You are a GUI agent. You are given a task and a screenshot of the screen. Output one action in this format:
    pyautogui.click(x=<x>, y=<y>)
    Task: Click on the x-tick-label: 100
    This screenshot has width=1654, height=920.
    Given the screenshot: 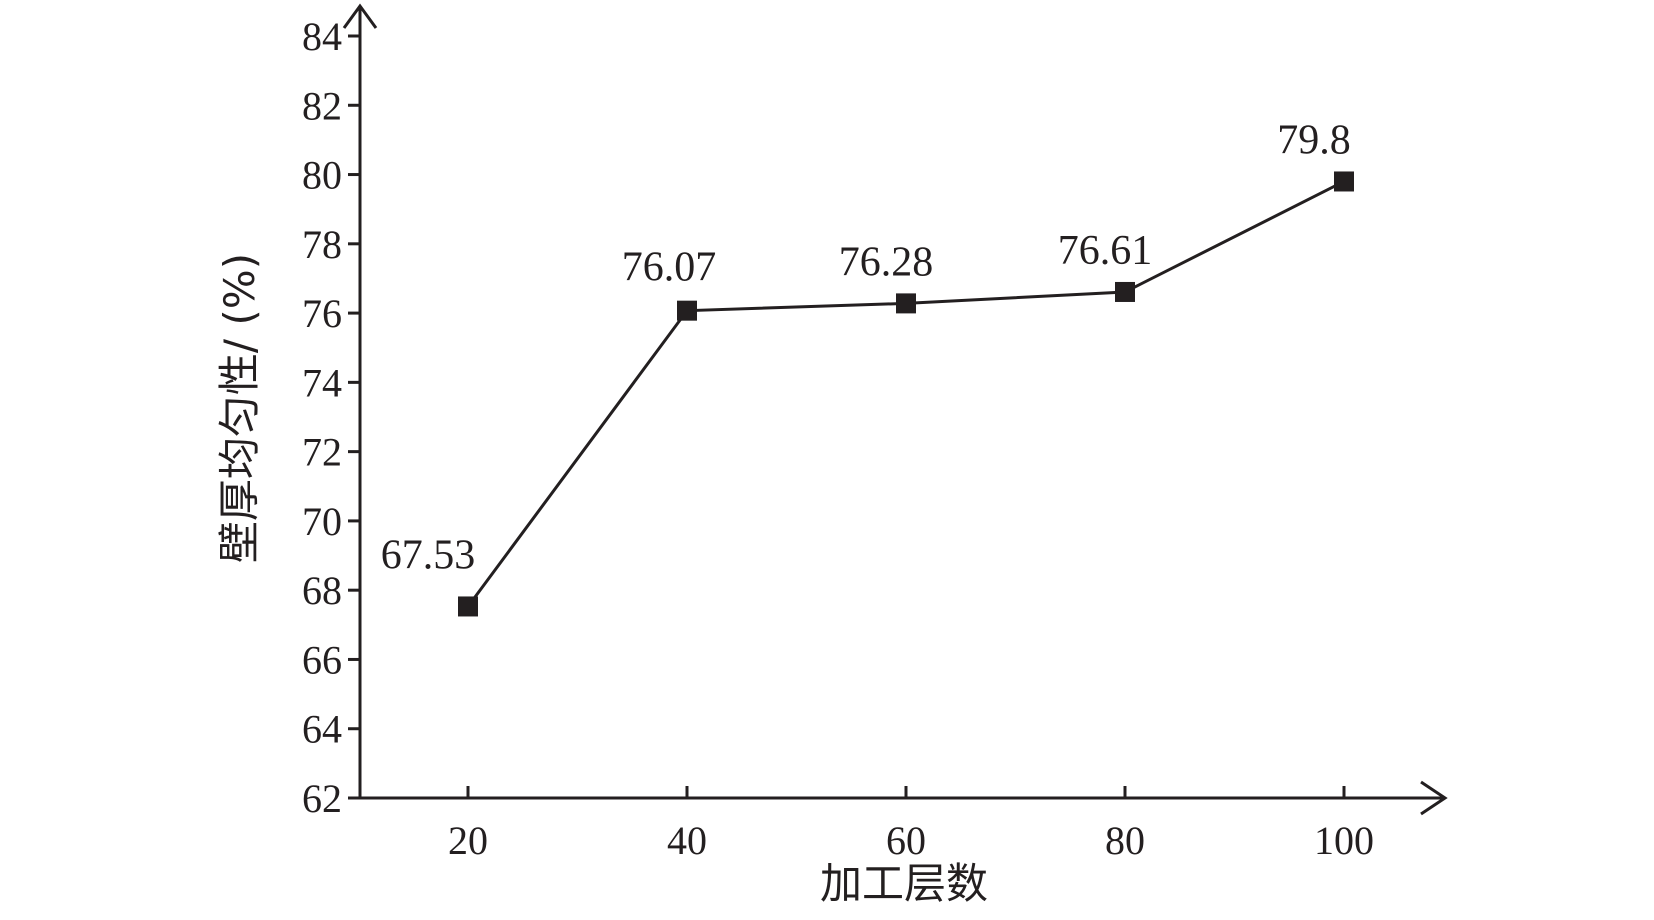 What is the action you would take?
    pyautogui.click(x=1344, y=840)
    